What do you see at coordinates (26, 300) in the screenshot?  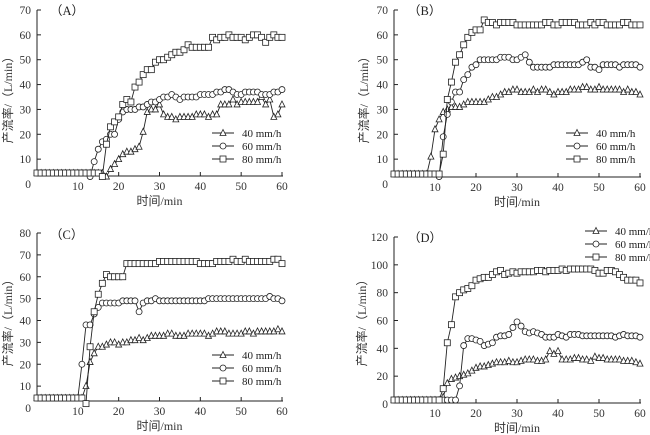 I see `y-tick-label: 50` at bounding box center [26, 300].